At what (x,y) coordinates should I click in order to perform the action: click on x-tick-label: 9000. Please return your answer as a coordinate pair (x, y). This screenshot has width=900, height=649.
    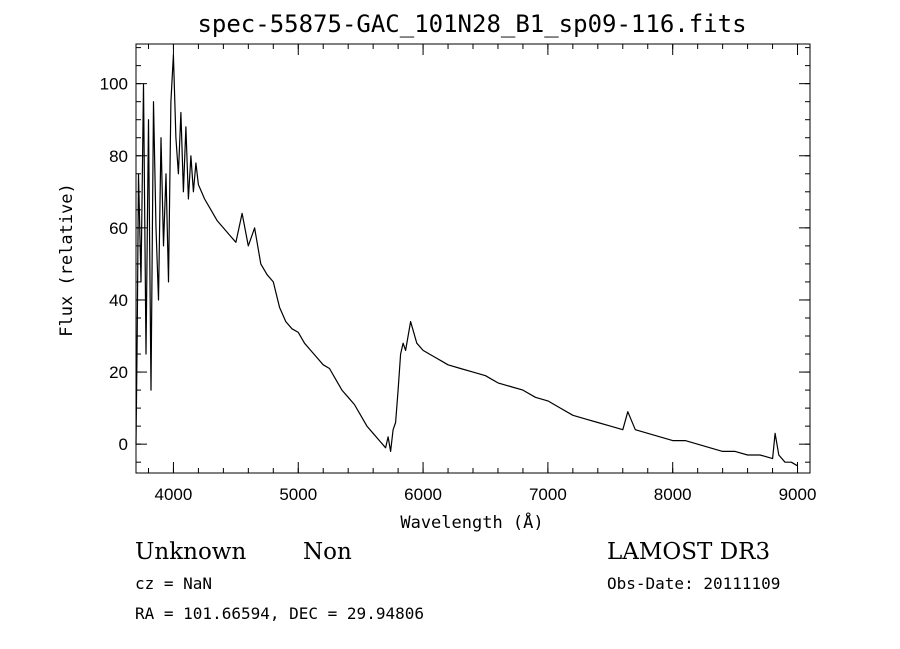
    Looking at the image, I should click on (798, 494).